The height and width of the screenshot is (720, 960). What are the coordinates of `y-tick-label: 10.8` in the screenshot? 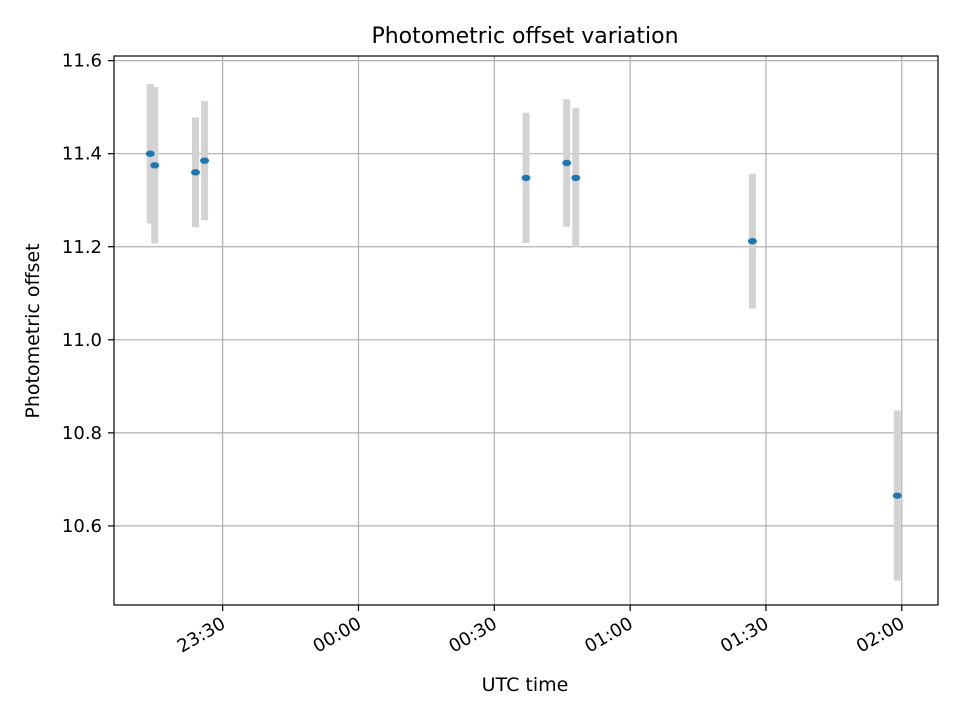 It's located at (82, 433).